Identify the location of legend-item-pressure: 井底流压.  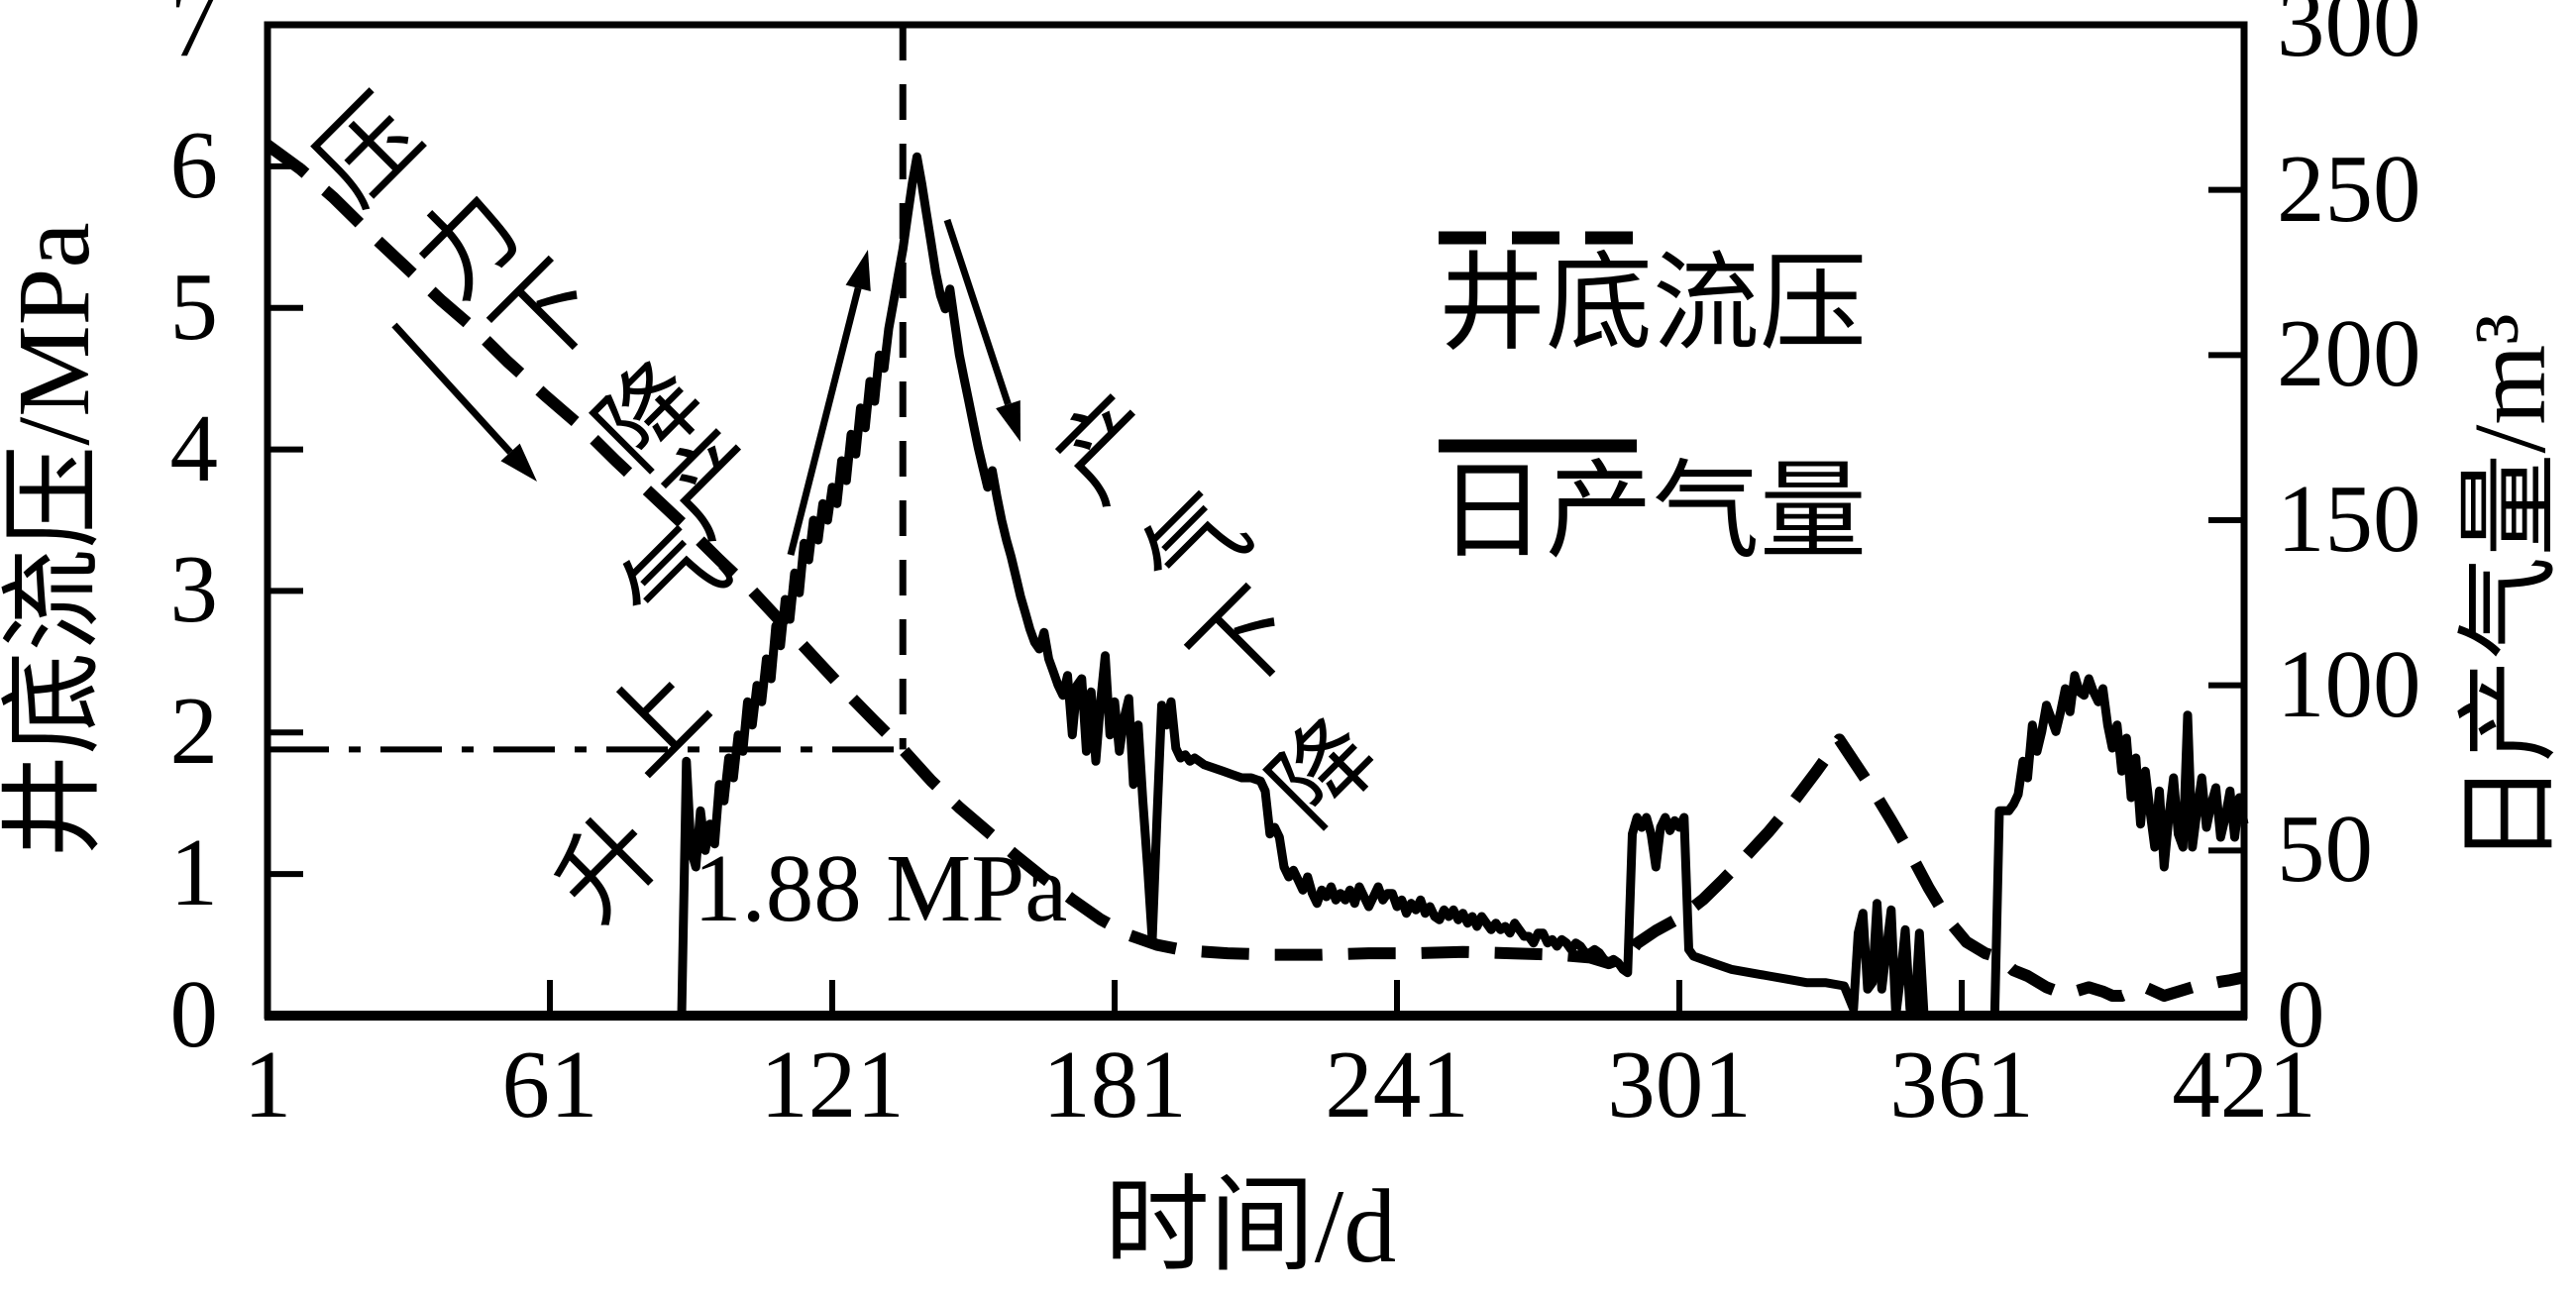
(1653, 305).